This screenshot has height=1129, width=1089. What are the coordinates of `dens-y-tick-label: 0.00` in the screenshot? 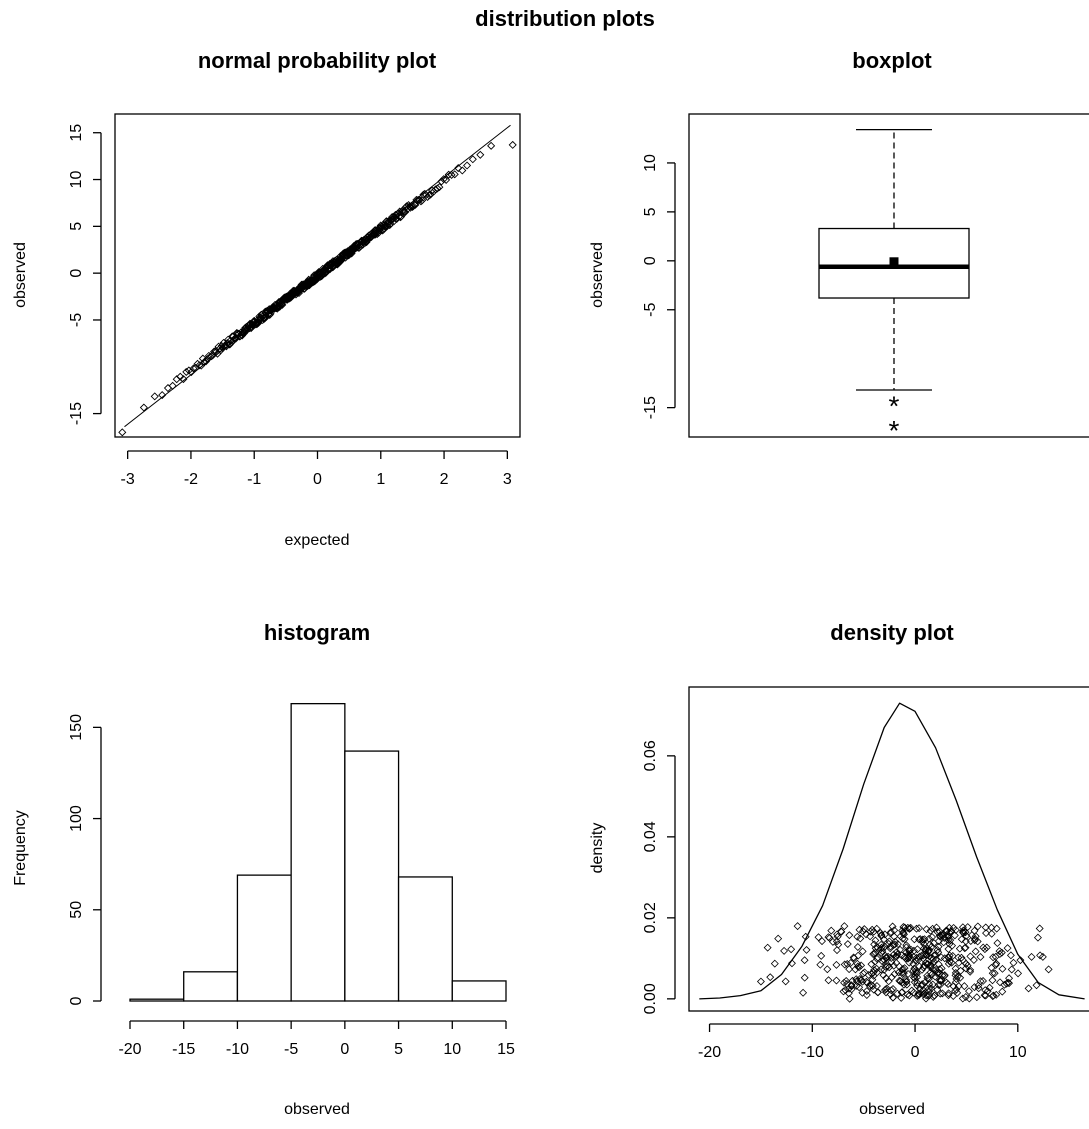 It's located at (650, 998).